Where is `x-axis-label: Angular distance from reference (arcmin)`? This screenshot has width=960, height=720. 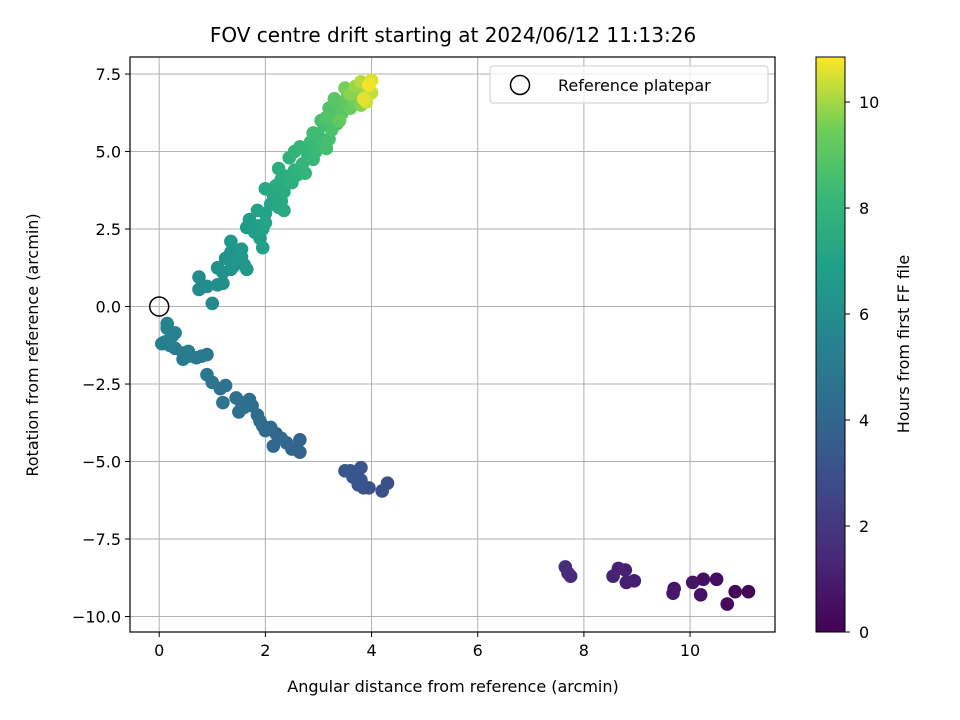
x-axis-label: Angular distance from reference (arcmin) is located at coordinates (452, 686).